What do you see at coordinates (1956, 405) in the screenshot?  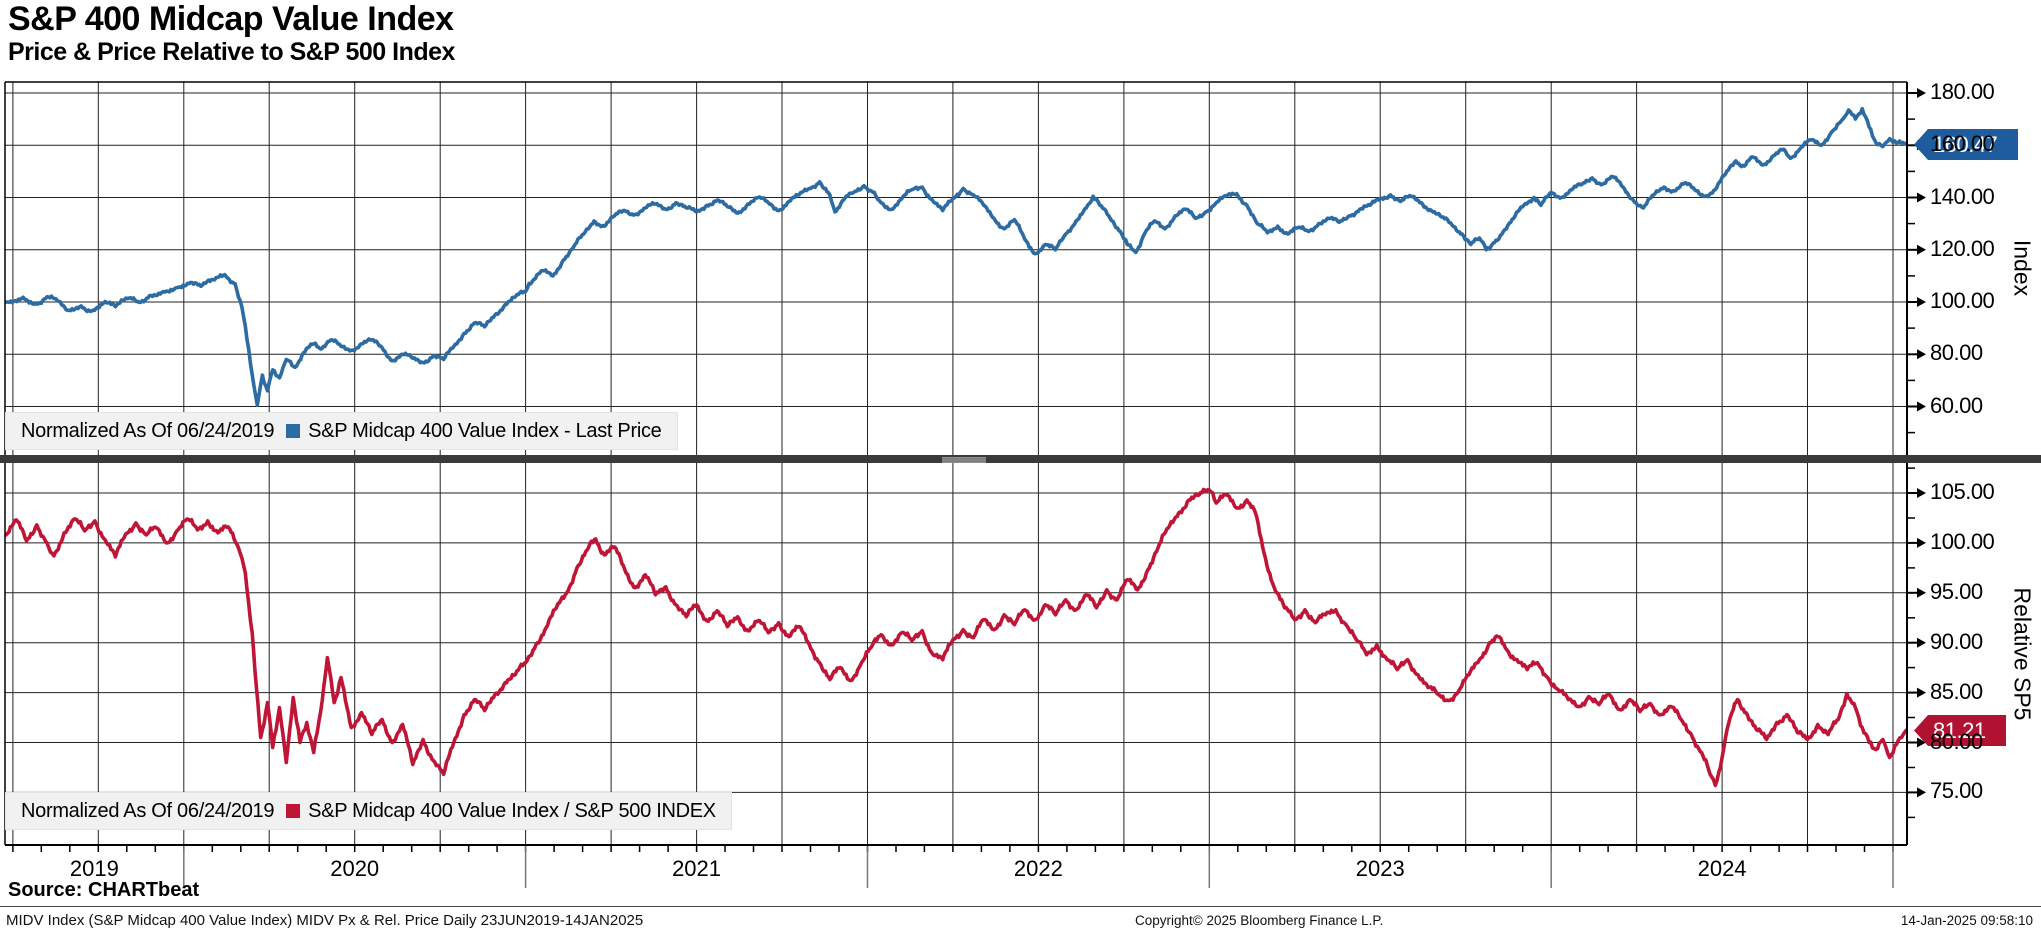 I see `y-tick-label: 60.00` at bounding box center [1956, 405].